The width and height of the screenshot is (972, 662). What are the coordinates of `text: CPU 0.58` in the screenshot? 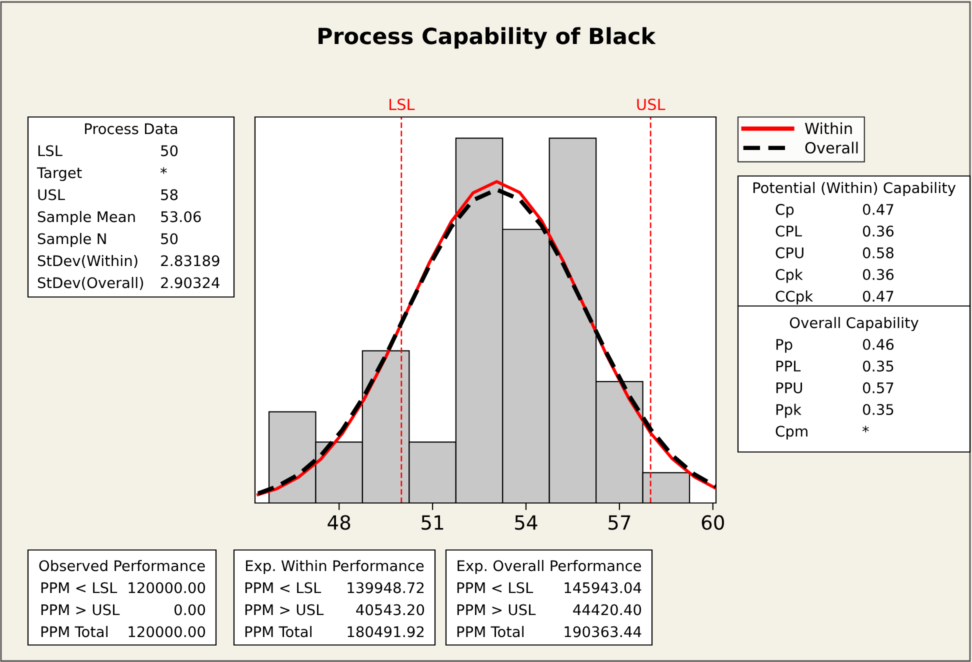 It's located at (835, 252).